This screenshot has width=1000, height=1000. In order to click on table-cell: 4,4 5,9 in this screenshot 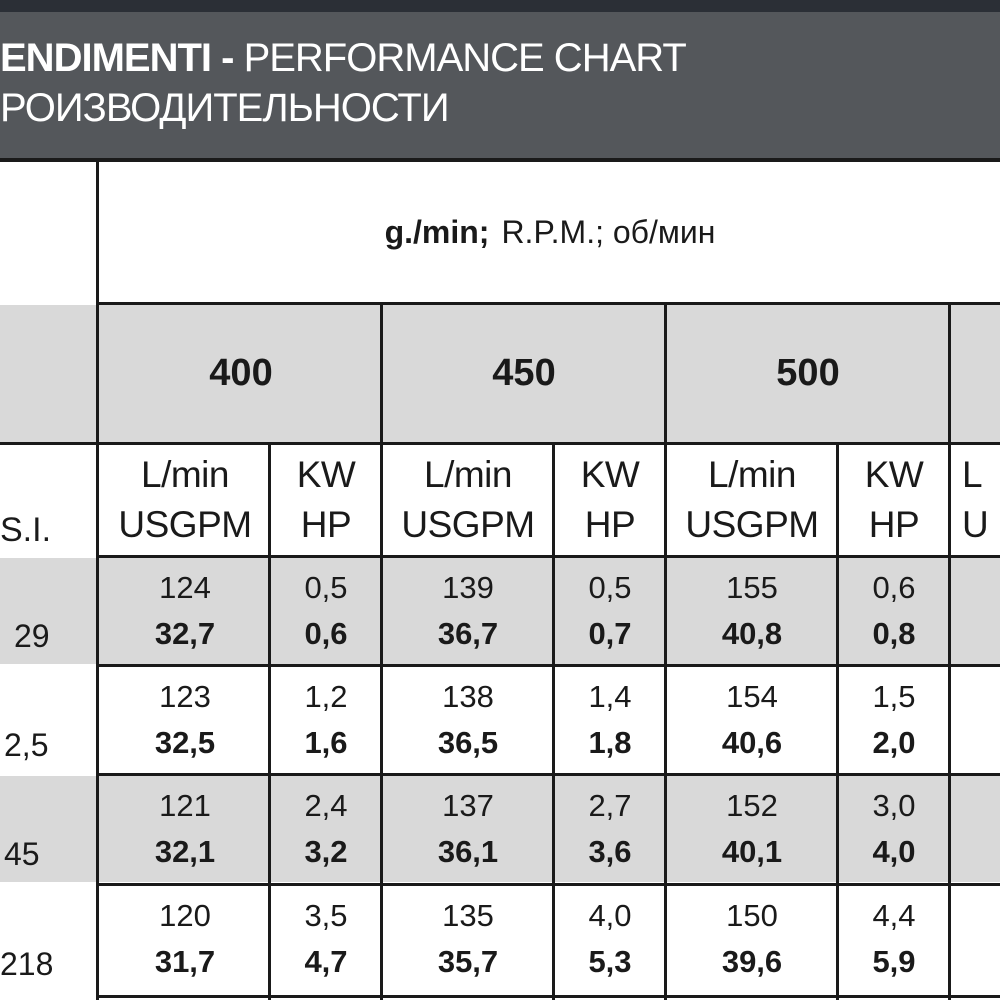, I will do `click(894, 939)`.